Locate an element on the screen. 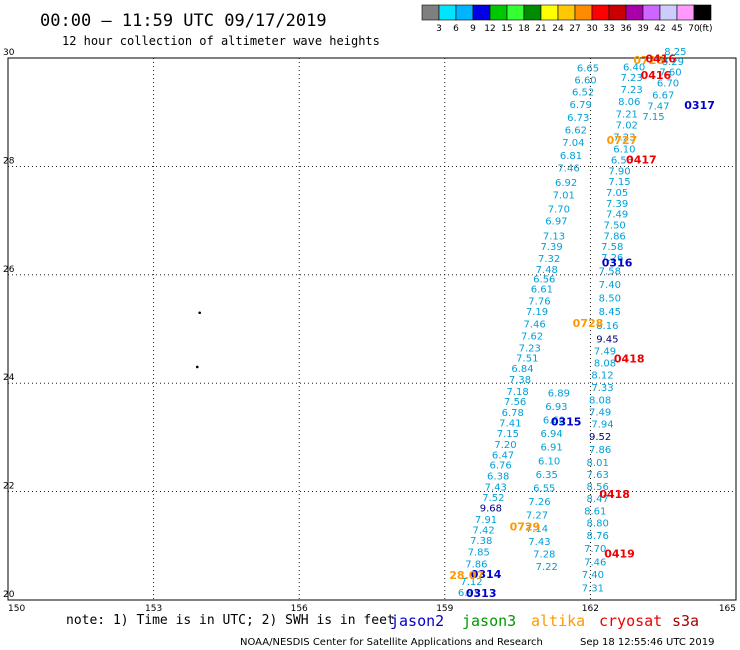  wave-height-point: 7.63 is located at coordinates (598, 475).